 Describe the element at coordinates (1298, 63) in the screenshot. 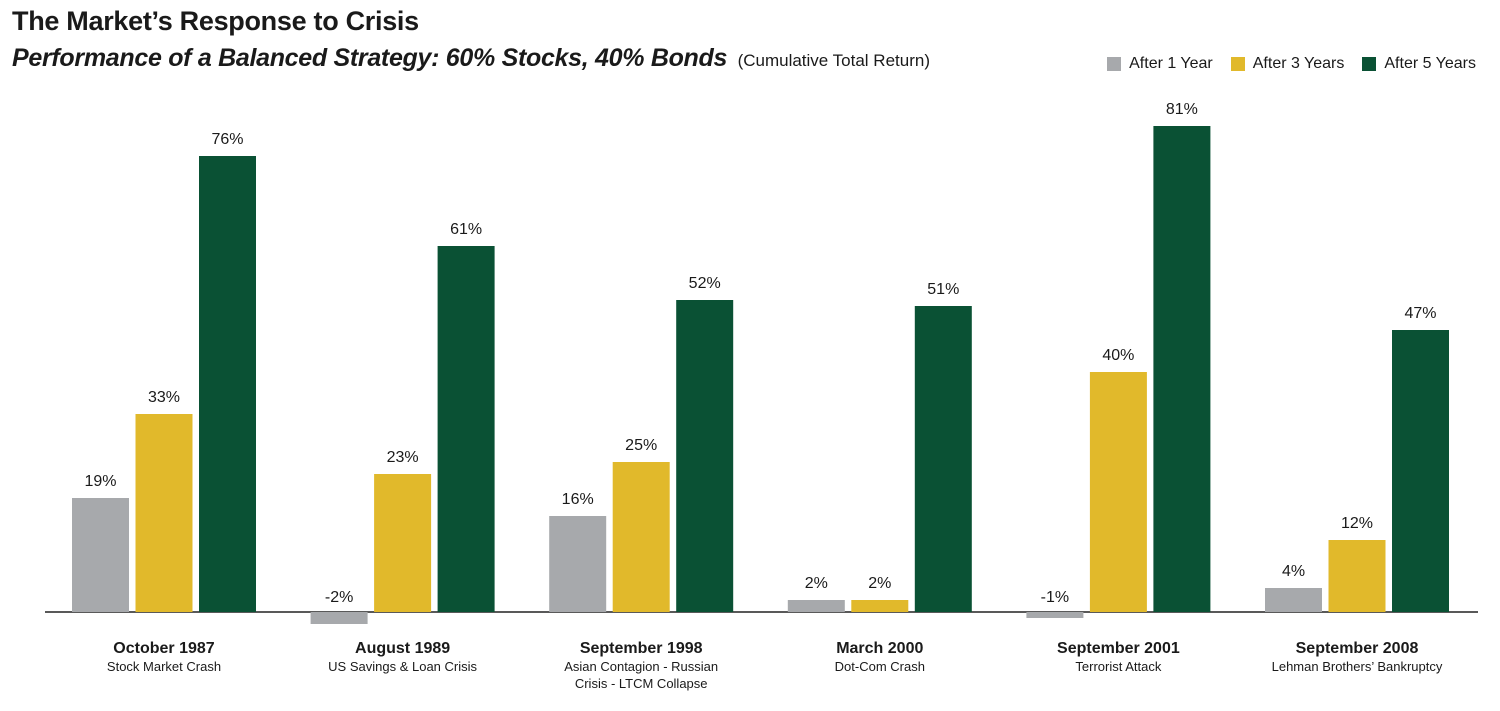

I see `legend-label-3-years: After 3 Years` at that location.